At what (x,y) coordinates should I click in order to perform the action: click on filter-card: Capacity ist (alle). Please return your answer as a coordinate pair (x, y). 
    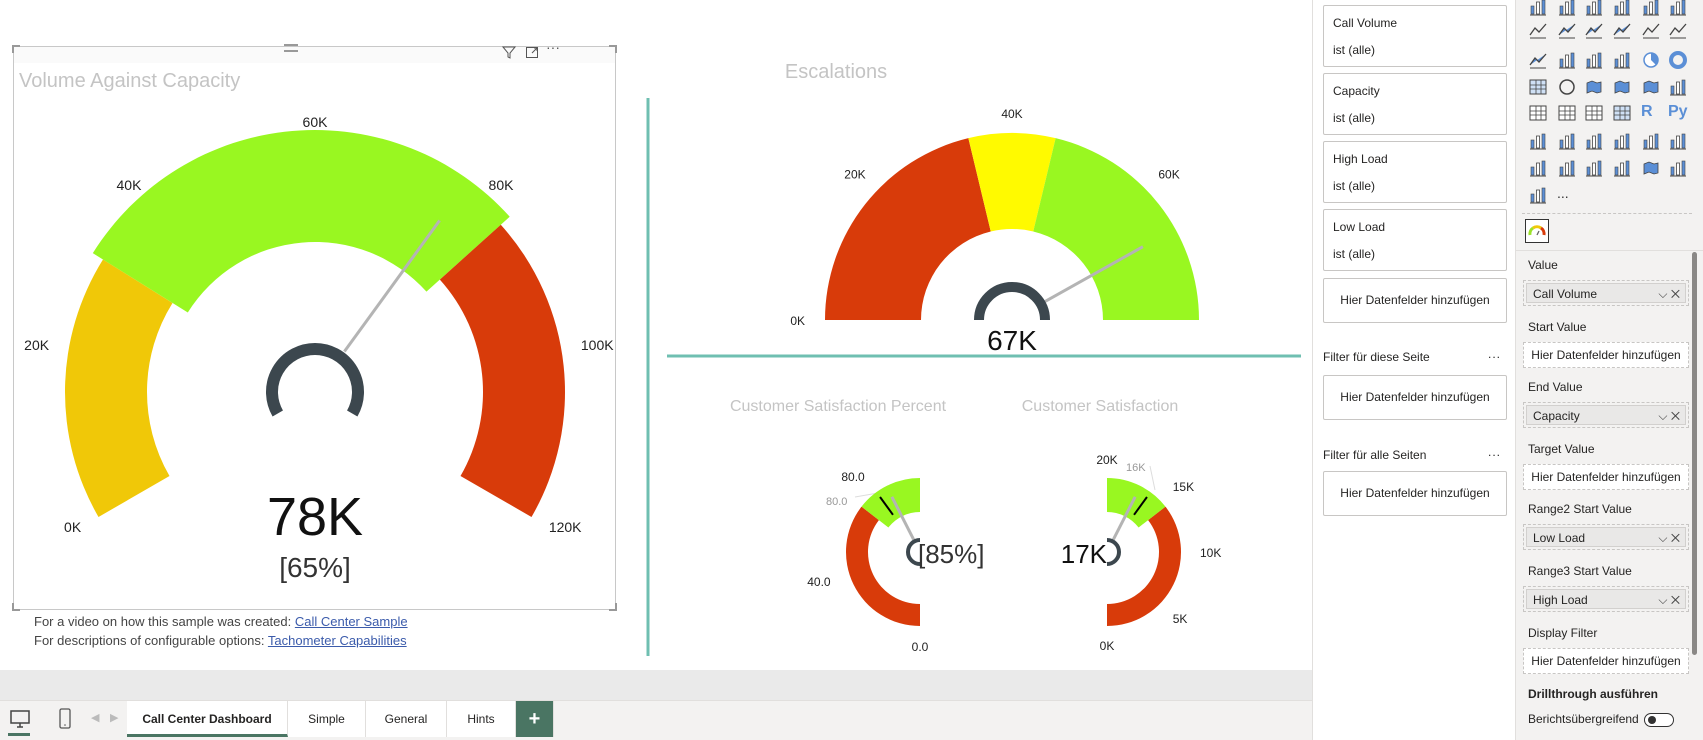
    Looking at the image, I should click on (1415, 104).